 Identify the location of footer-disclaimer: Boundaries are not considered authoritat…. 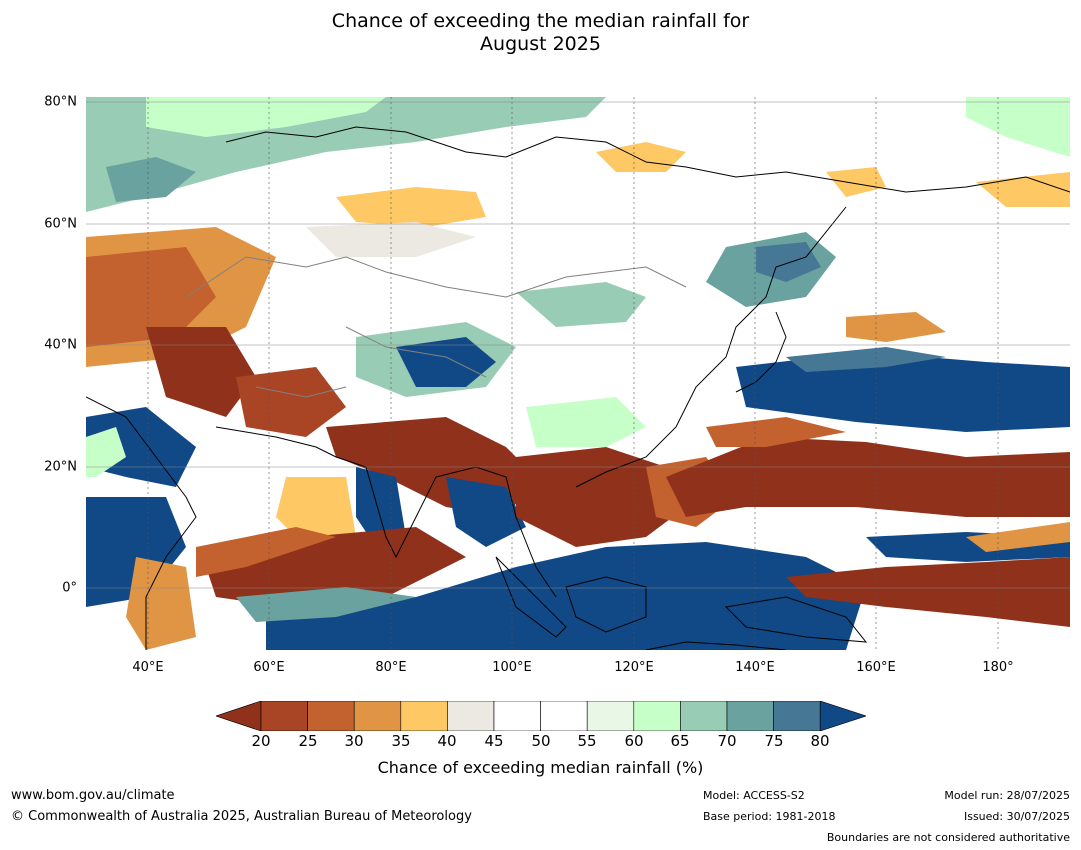
(948, 837).